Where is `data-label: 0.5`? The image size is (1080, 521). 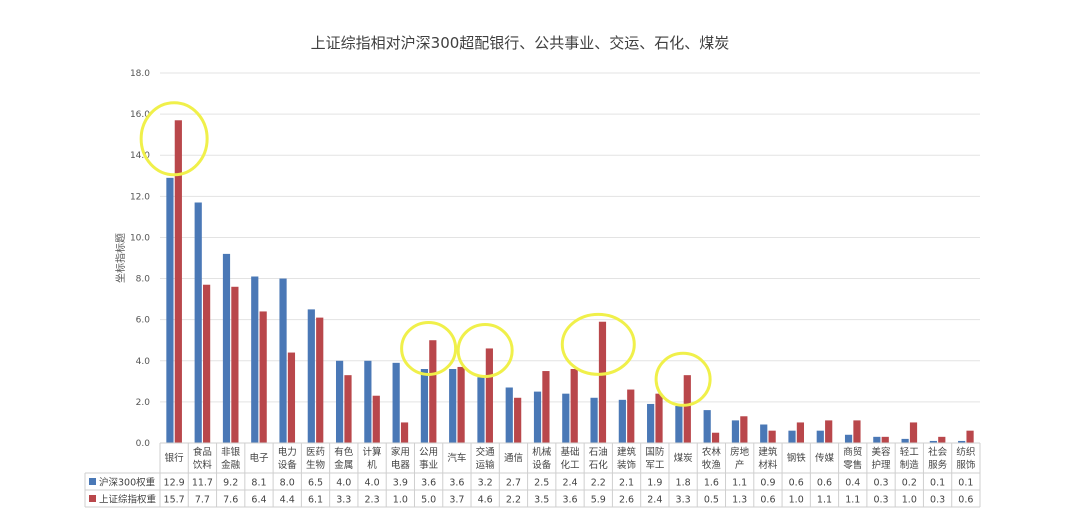 data-label: 0.5 is located at coordinates (711, 500).